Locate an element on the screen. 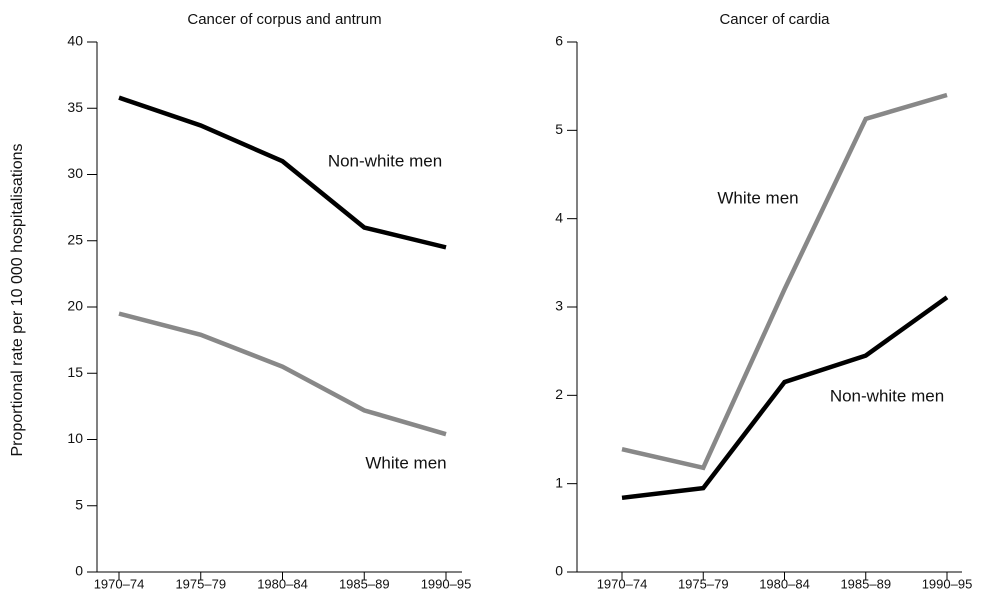 The width and height of the screenshot is (989, 592). y-tick-label: 1 is located at coordinates (559, 482).